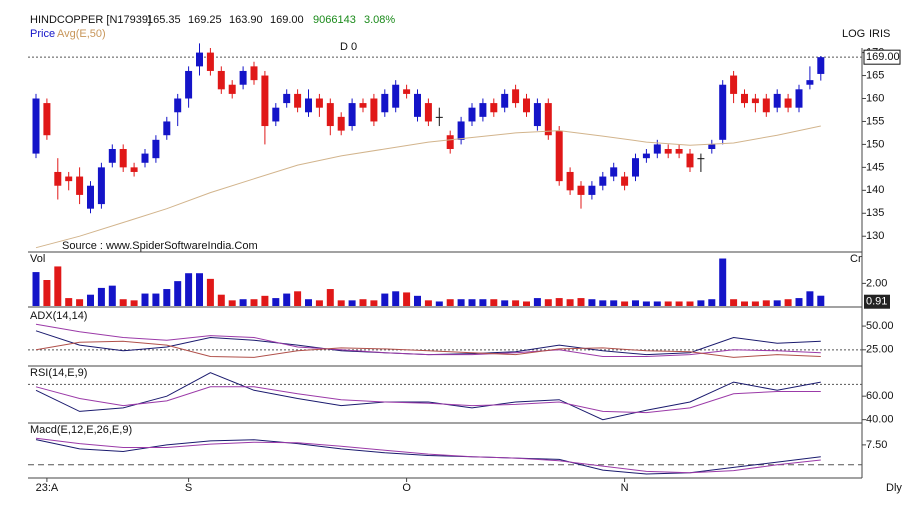 The height and width of the screenshot is (513, 920). What do you see at coordinates (875, 236) in the screenshot?
I see `y-tick-label: 130` at bounding box center [875, 236].